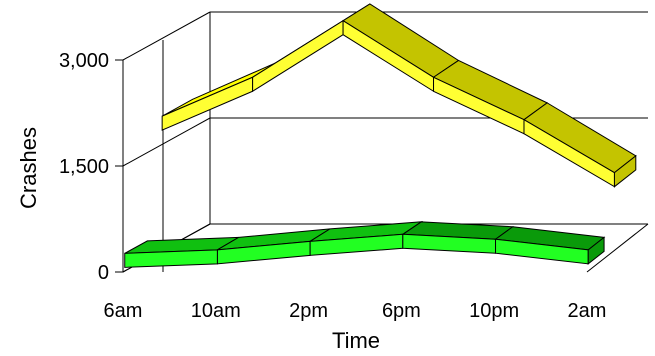 This screenshot has height=356, width=655. Describe the element at coordinates (401, 311) in the screenshot. I see `x-tick-label: 6pm` at that location.